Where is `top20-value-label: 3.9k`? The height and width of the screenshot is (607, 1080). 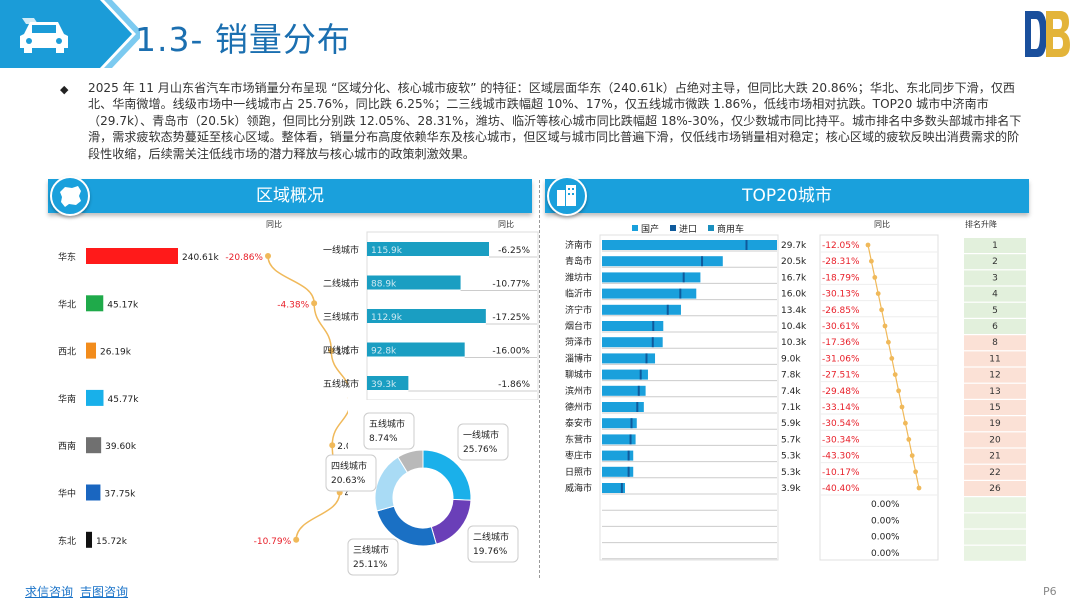 top20-value-label: 3.9k is located at coordinates (791, 489).